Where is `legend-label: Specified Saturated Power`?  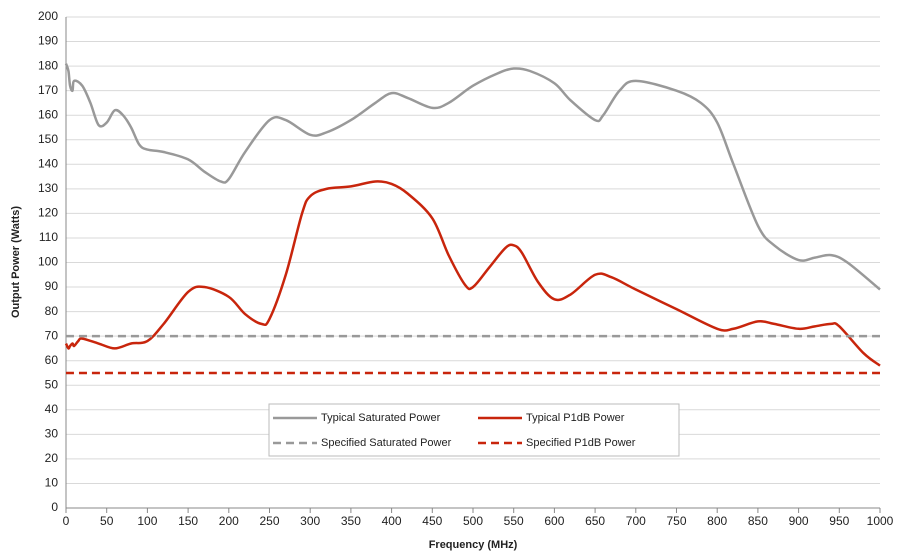
legend-label: Specified Saturated Power is located at coordinates (386, 443).